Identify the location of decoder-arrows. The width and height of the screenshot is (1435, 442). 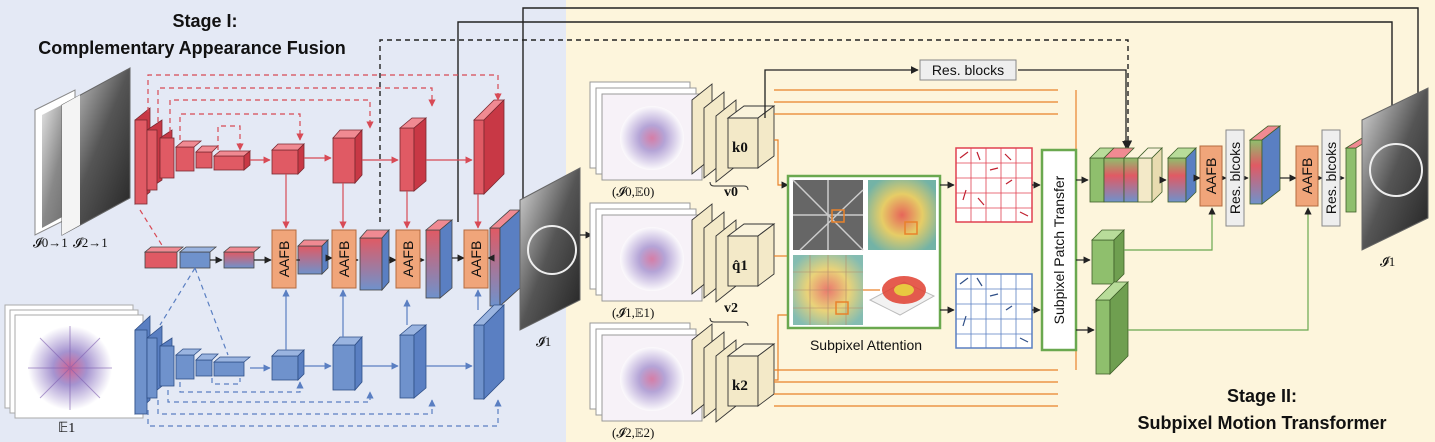
(1210, 254).